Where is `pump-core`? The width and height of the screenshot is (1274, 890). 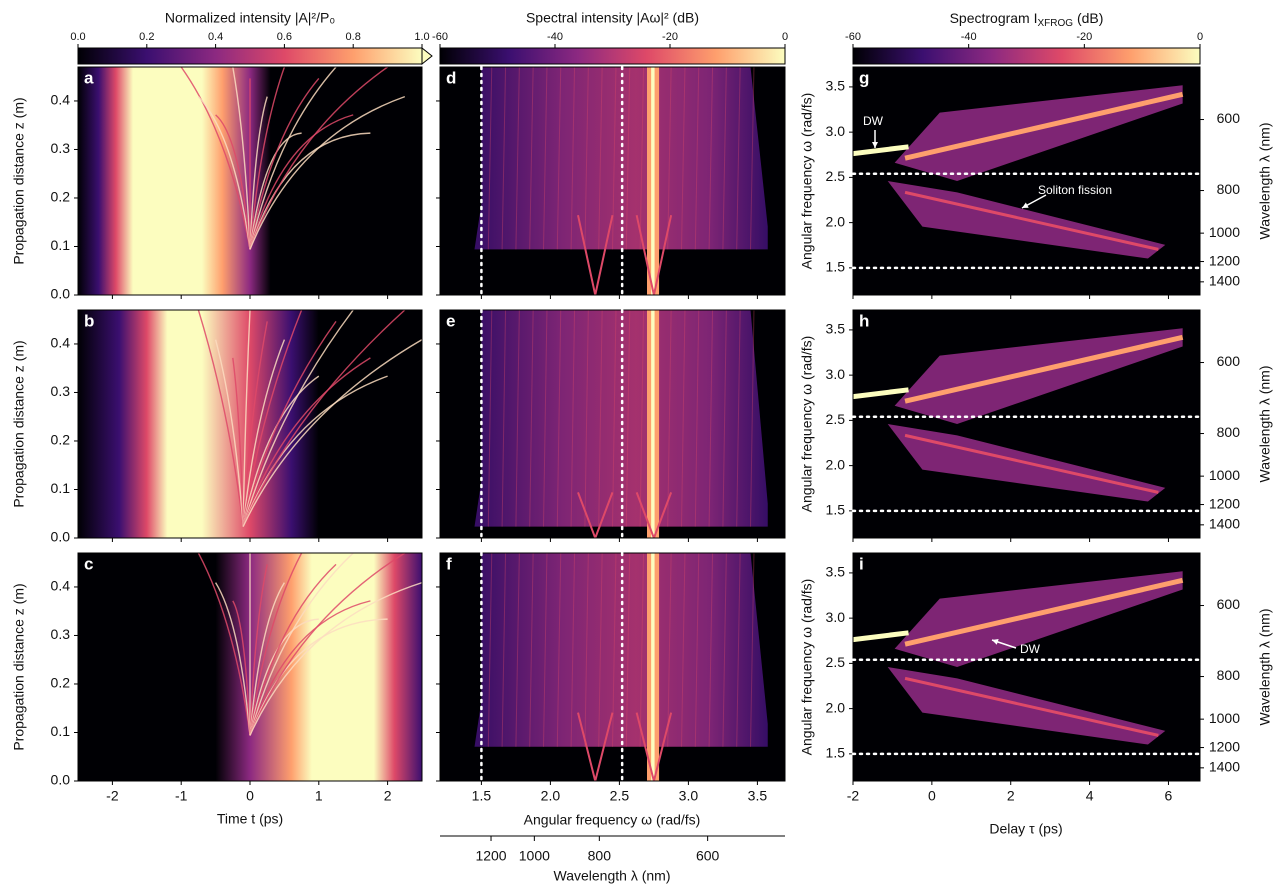 pump-core is located at coordinates (653, 424).